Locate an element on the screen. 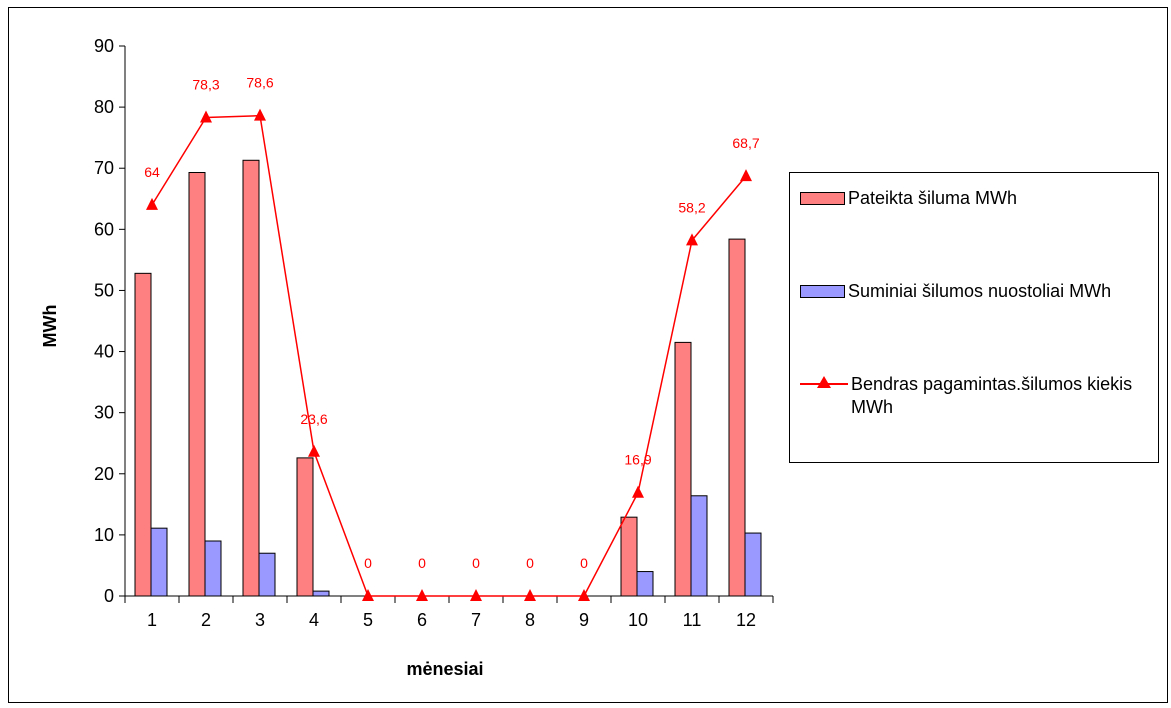 The image size is (1171, 708). data-label-bendras: 68,7 is located at coordinates (745, 143).